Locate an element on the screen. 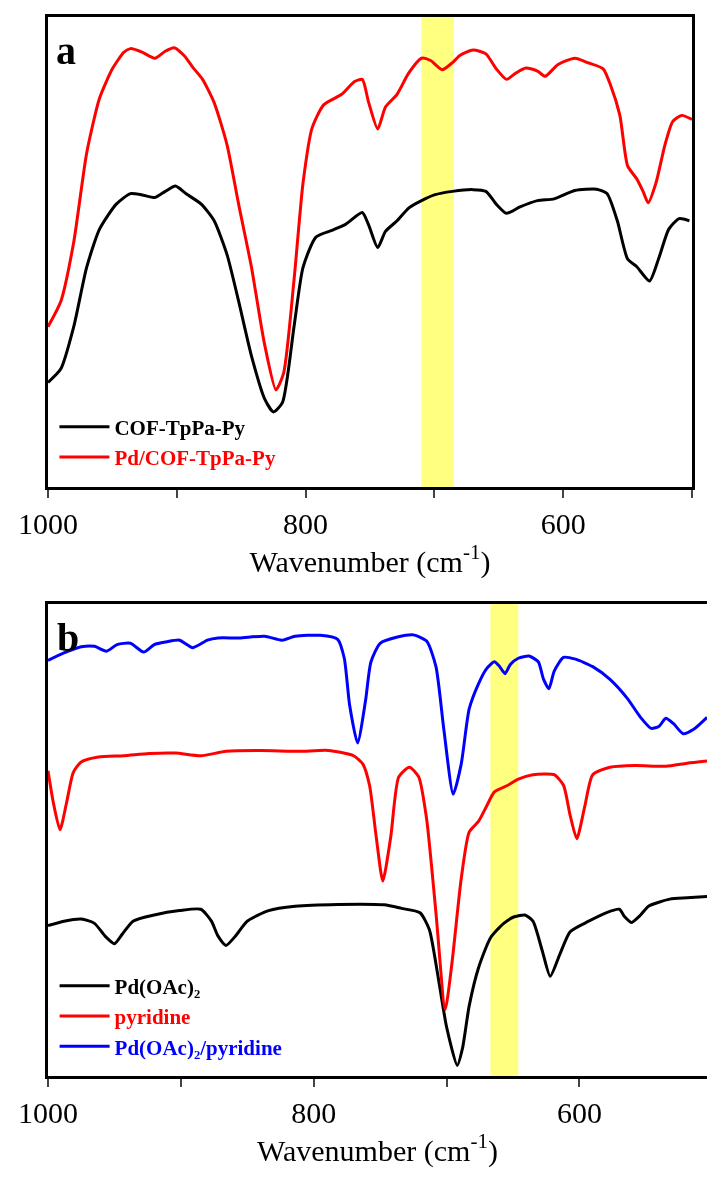 This screenshot has width=707, height=1196. annotation: a is located at coordinates (66, 50).